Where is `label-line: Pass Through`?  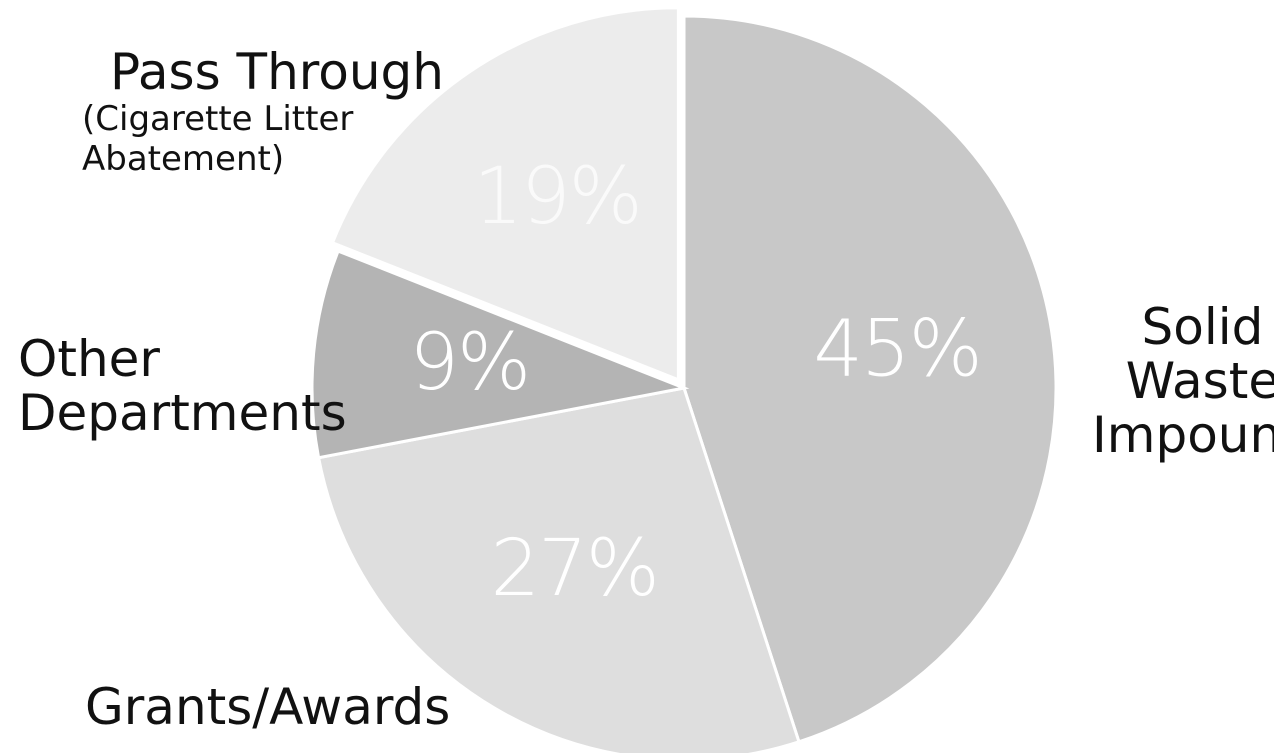
label-line: Pass Through is located at coordinates (277, 72).